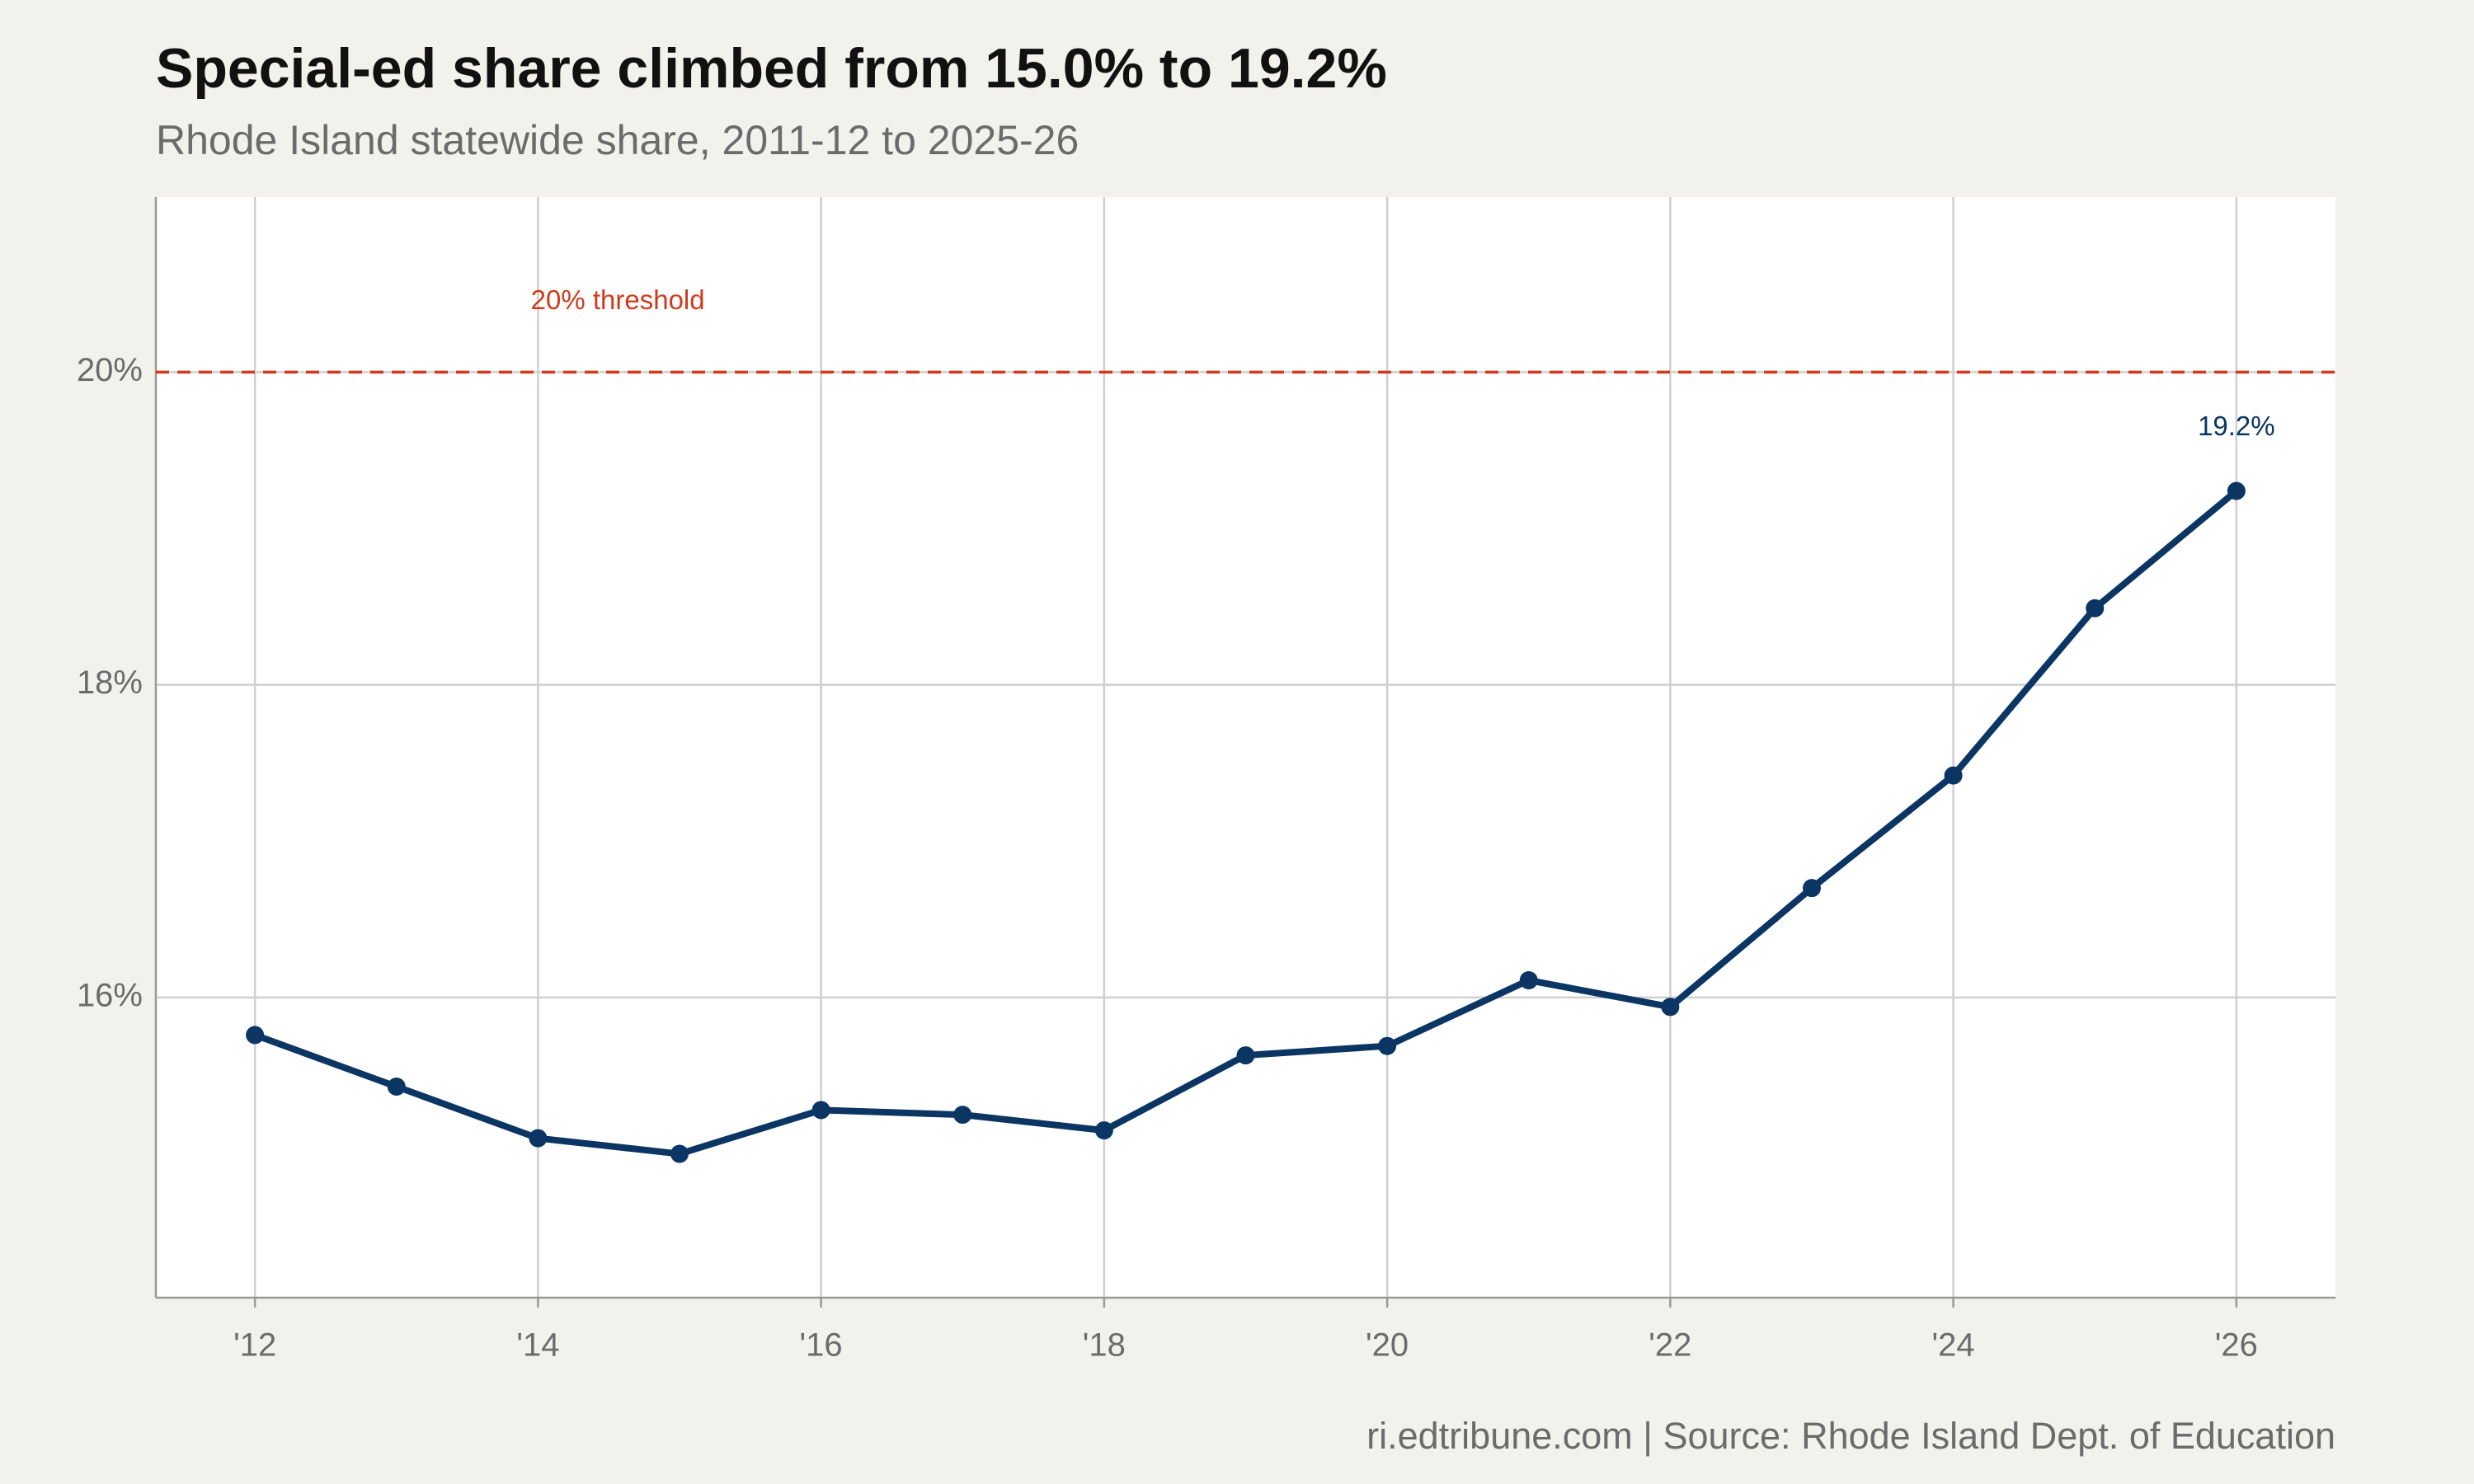 The image size is (2474, 1484). Describe the element at coordinates (618, 299) in the screenshot. I see `threshold-label: 20% threshold` at that location.